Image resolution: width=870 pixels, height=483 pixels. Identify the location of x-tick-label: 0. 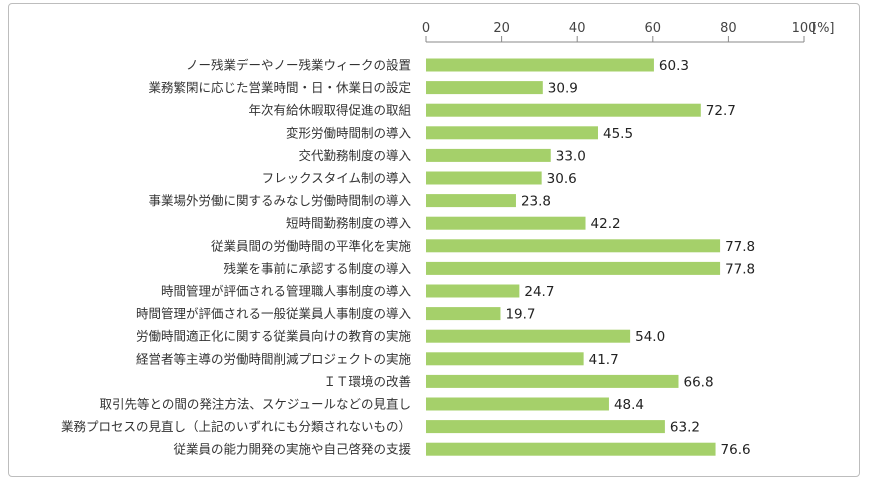
(426, 28).